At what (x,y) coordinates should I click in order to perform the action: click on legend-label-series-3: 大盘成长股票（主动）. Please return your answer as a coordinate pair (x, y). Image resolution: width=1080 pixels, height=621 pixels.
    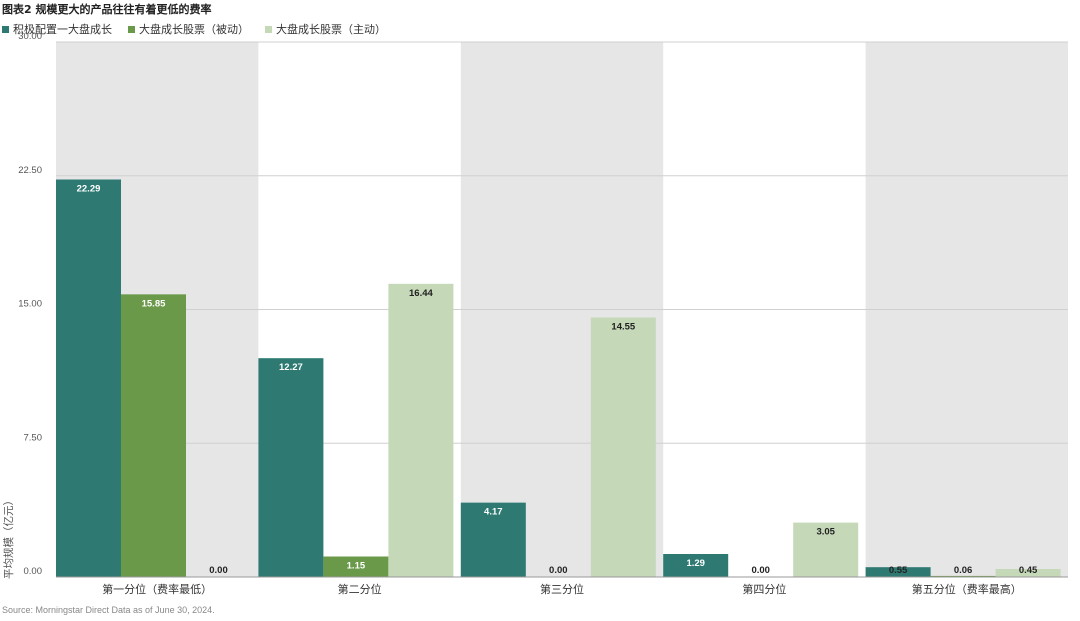
    Looking at the image, I should click on (331, 29).